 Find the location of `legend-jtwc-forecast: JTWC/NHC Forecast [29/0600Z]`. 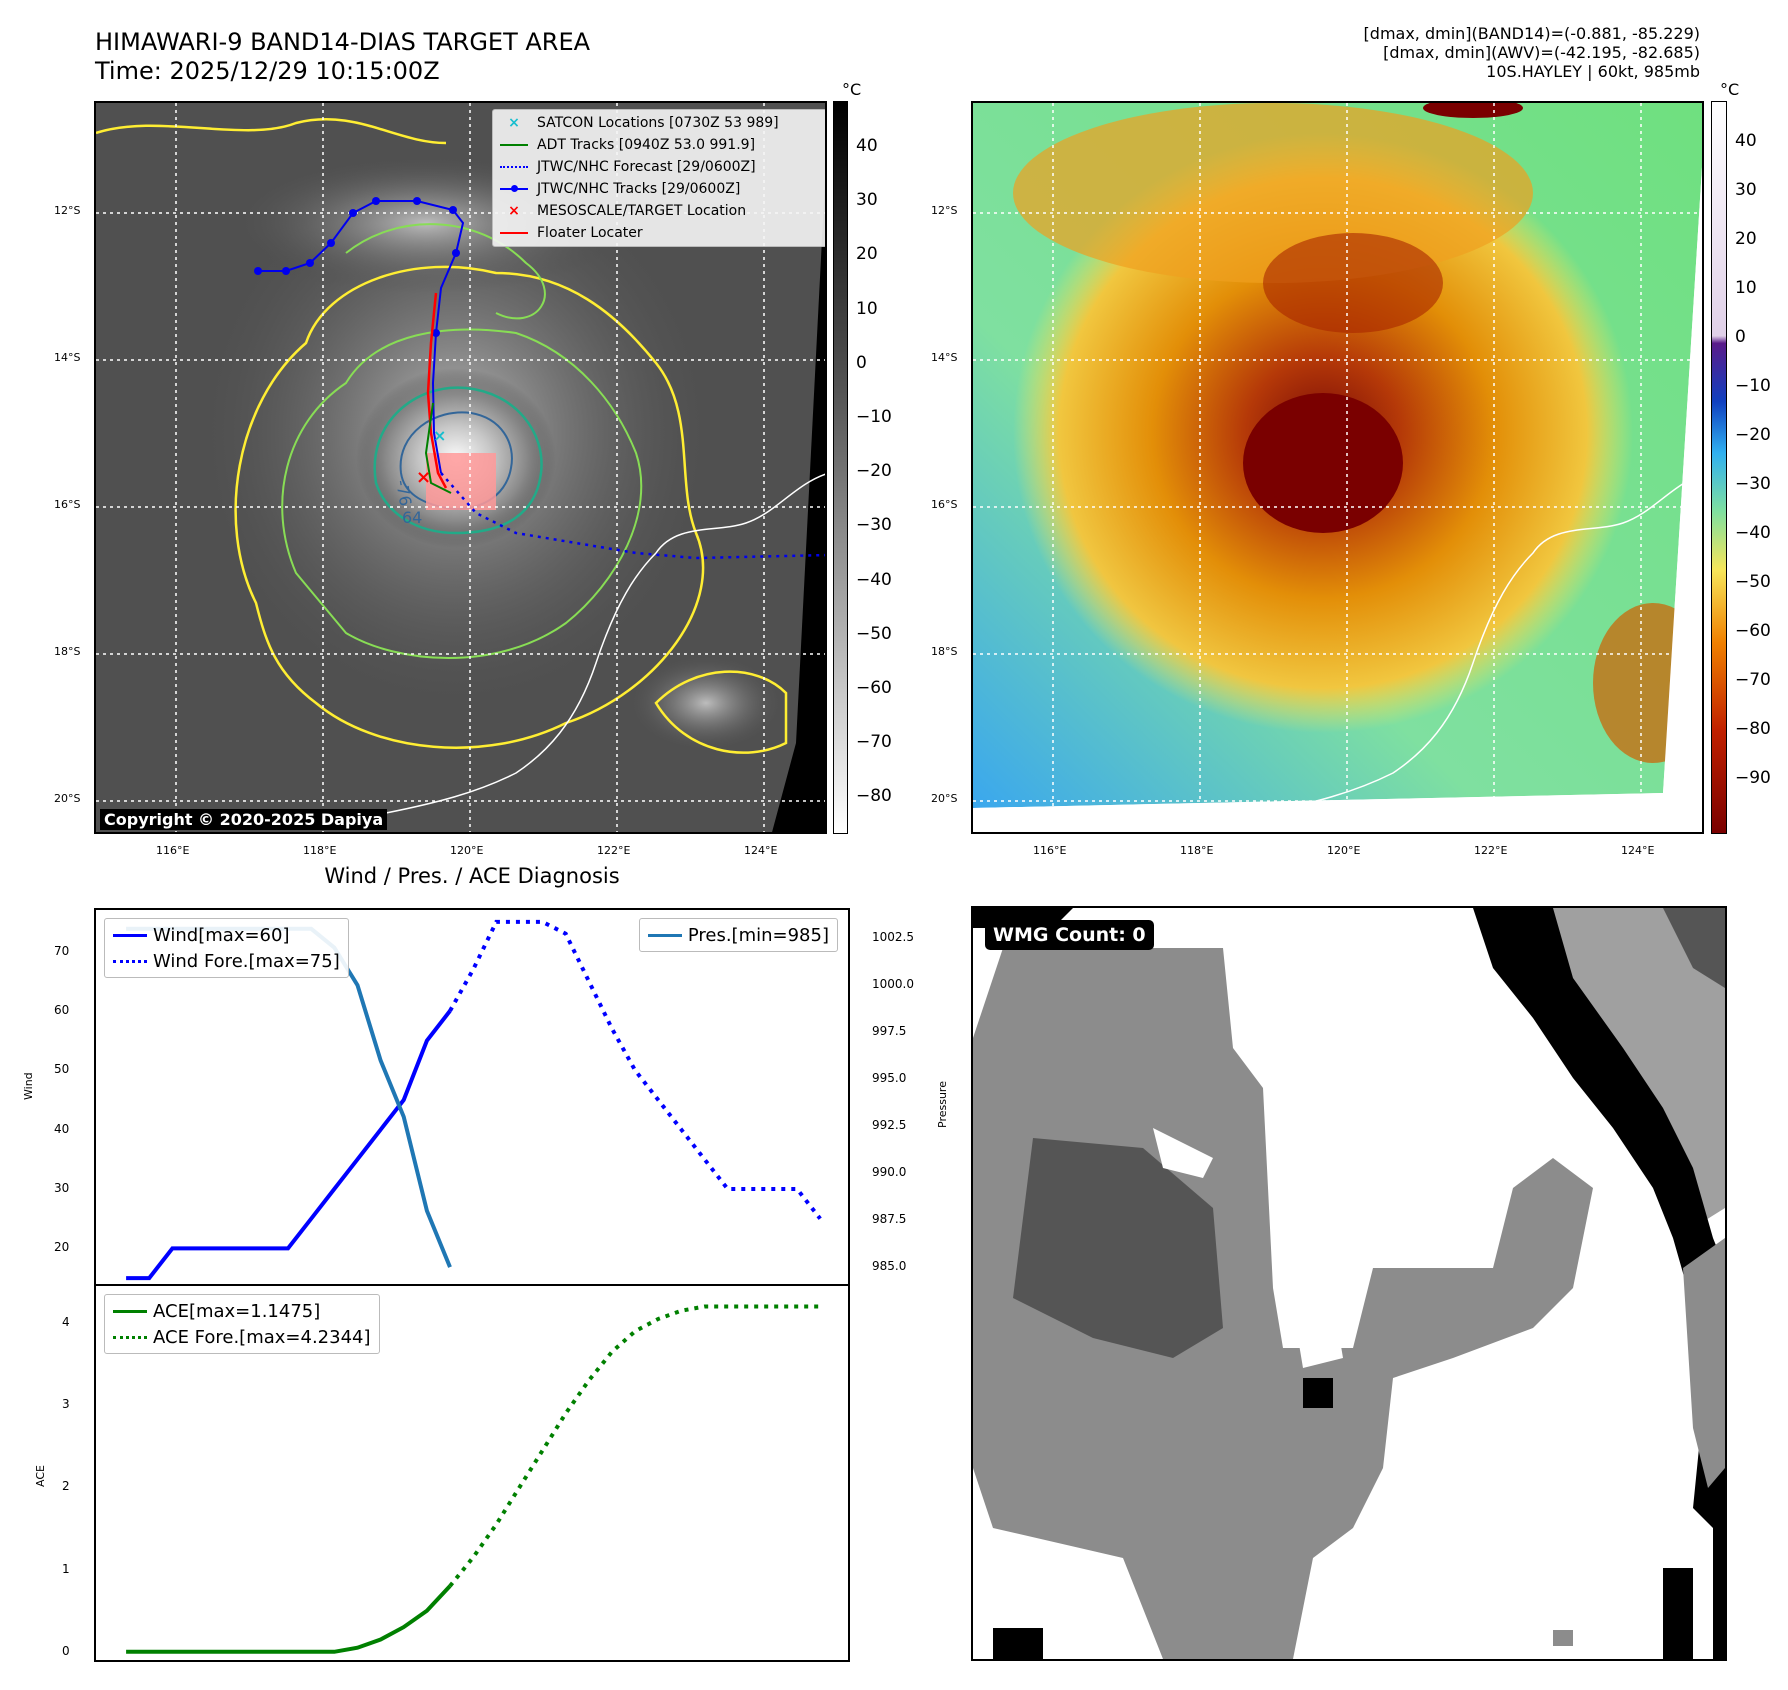

legend-jtwc-forecast: JTWC/NHC Forecast [29/0600Z] is located at coordinates (659, 167).